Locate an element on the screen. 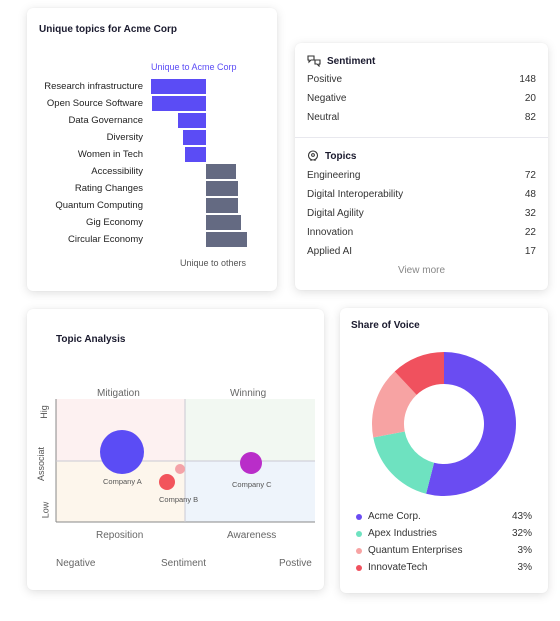  topic-row: Women in Tech is located at coordinates (152, 155).